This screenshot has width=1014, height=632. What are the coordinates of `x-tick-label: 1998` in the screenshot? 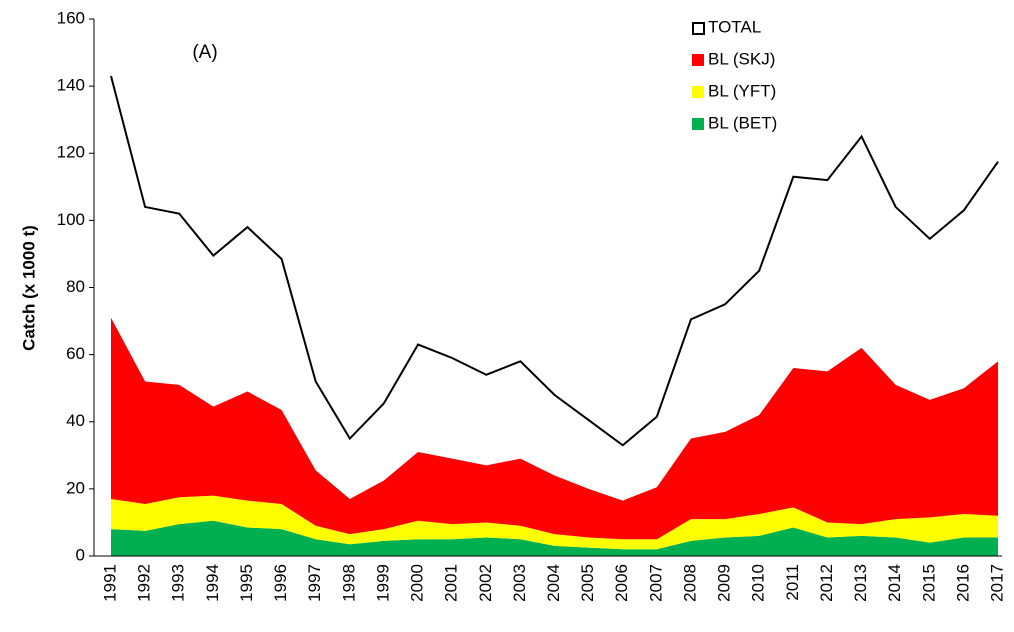 It's located at (348, 583).